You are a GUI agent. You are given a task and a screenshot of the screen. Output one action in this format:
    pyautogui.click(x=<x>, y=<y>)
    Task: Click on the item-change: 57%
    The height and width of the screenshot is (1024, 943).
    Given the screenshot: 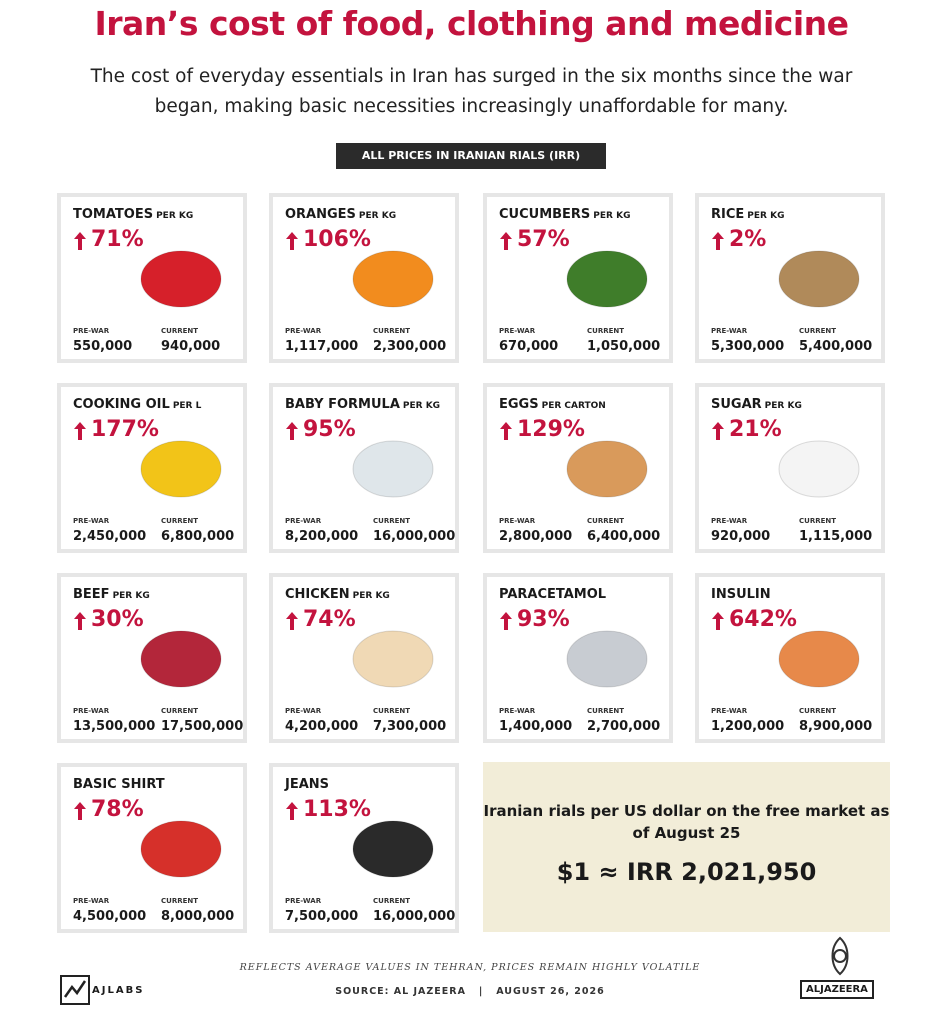 What is the action you would take?
    pyautogui.click(x=543, y=239)
    